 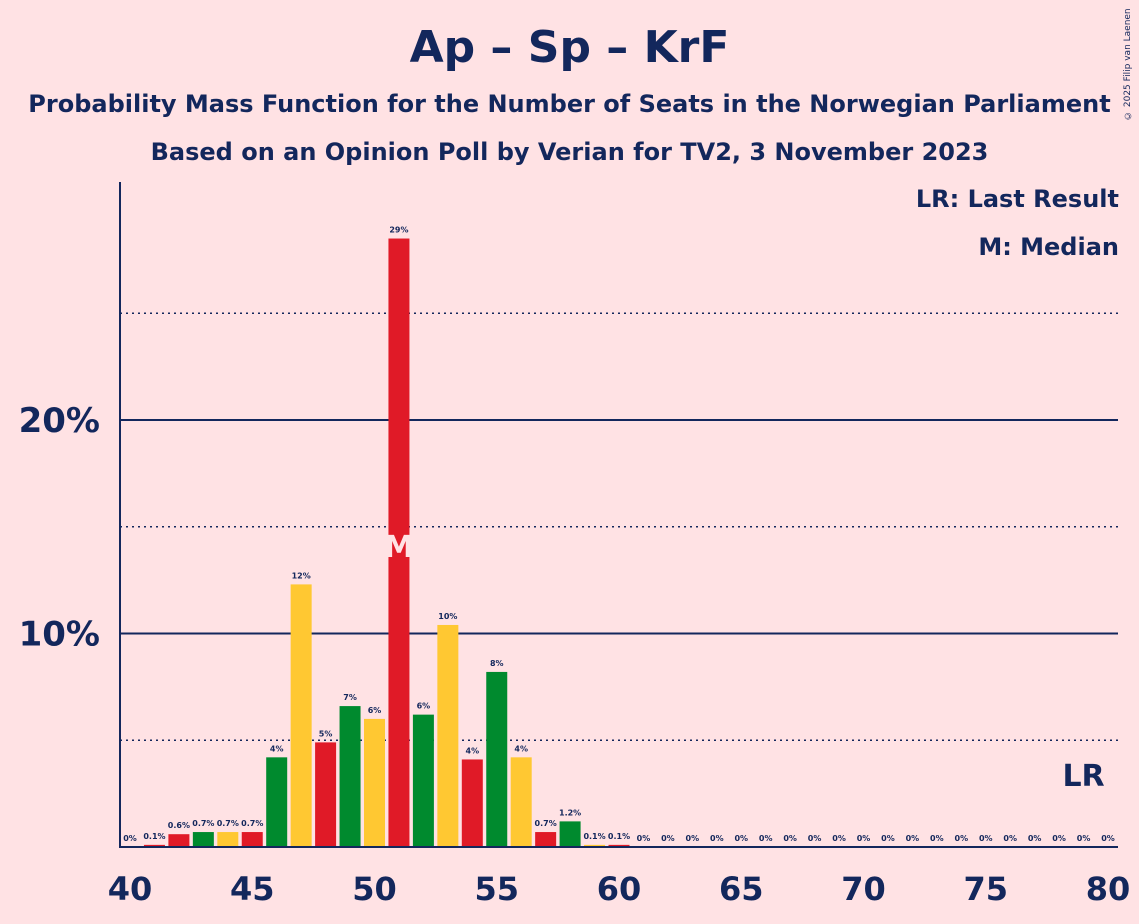 What do you see at coordinates (985, 889) in the screenshot?
I see `x-tick-label: 75` at bounding box center [985, 889].